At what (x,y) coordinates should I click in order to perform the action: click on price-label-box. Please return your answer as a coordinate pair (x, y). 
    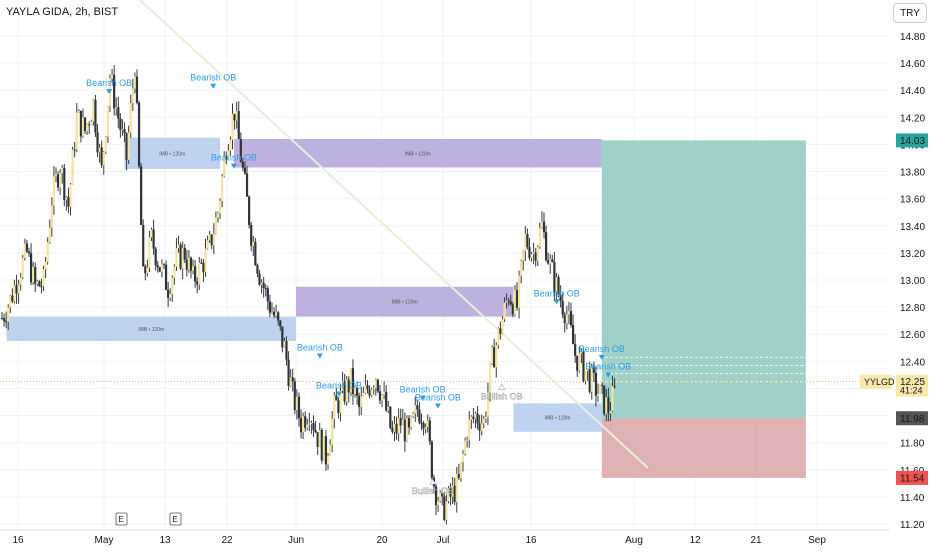
    Looking at the image, I should click on (912, 385).